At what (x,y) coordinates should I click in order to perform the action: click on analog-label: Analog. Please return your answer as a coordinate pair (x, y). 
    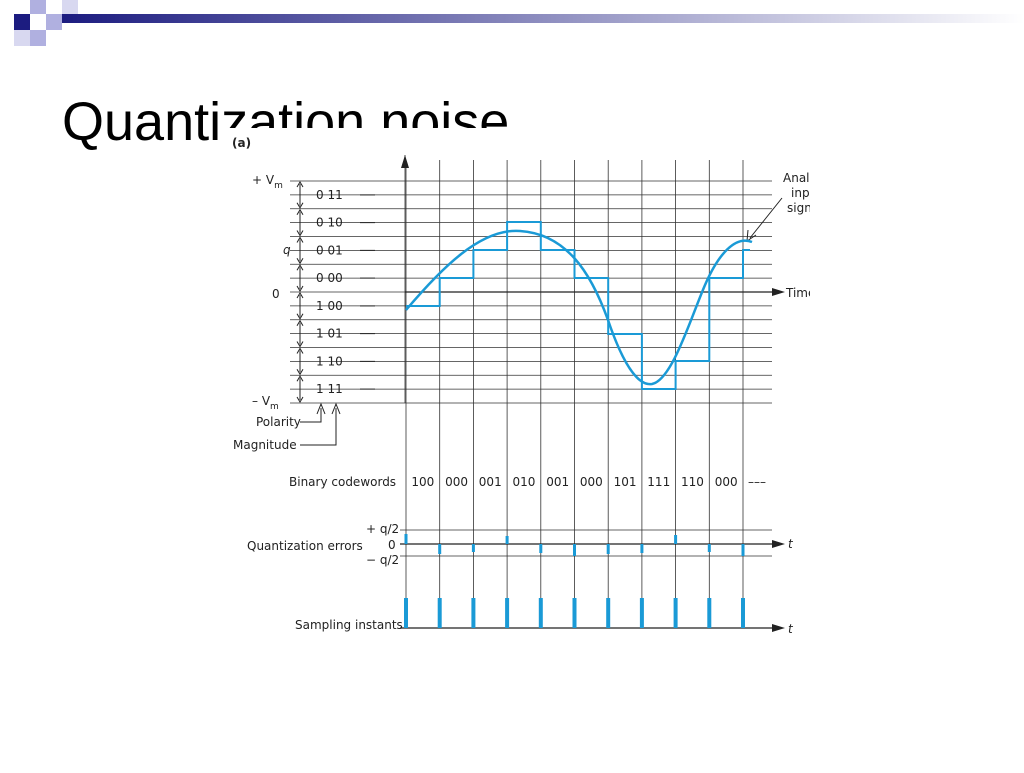
    Looking at the image, I should click on (803, 178).